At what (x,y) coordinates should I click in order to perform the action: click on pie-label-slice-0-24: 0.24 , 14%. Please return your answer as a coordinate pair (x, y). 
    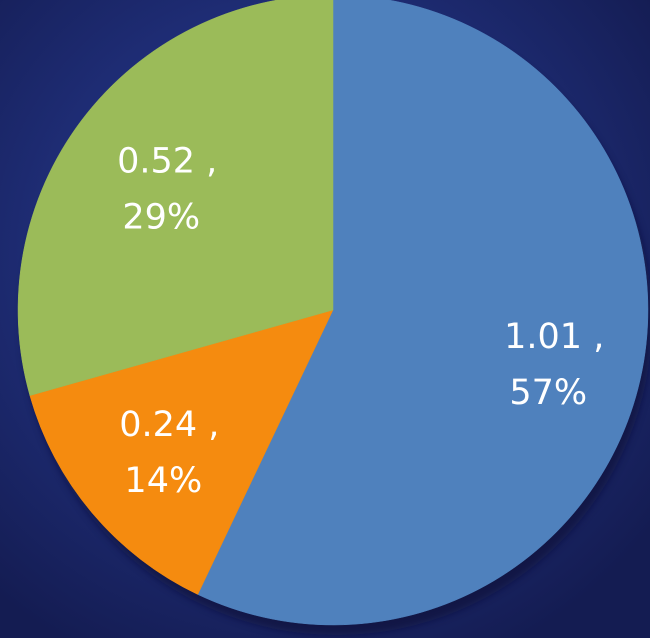
    Looking at the image, I should click on (169, 453).